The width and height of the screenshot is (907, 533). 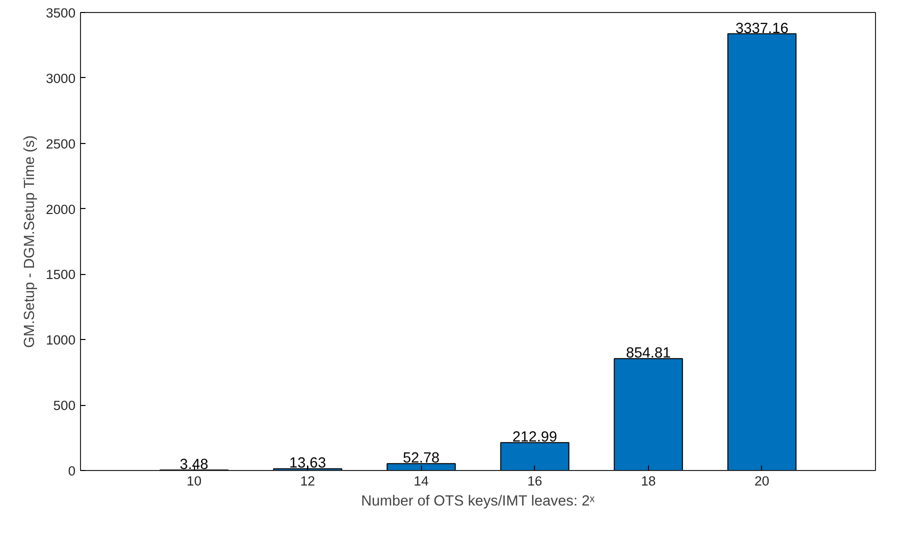 What do you see at coordinates (61, 209) in the screenshot?
I see `y-tick-label: 2000` at bounding box center [61, 209].